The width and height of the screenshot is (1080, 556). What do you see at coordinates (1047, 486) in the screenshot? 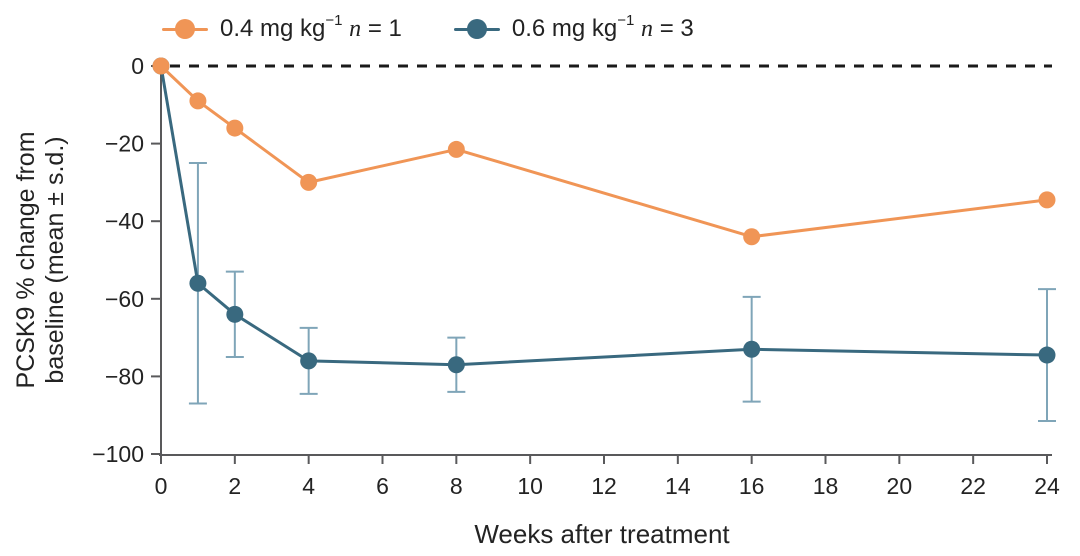
I see `x-tick-label: 24` at bounding box center [1047, 486].